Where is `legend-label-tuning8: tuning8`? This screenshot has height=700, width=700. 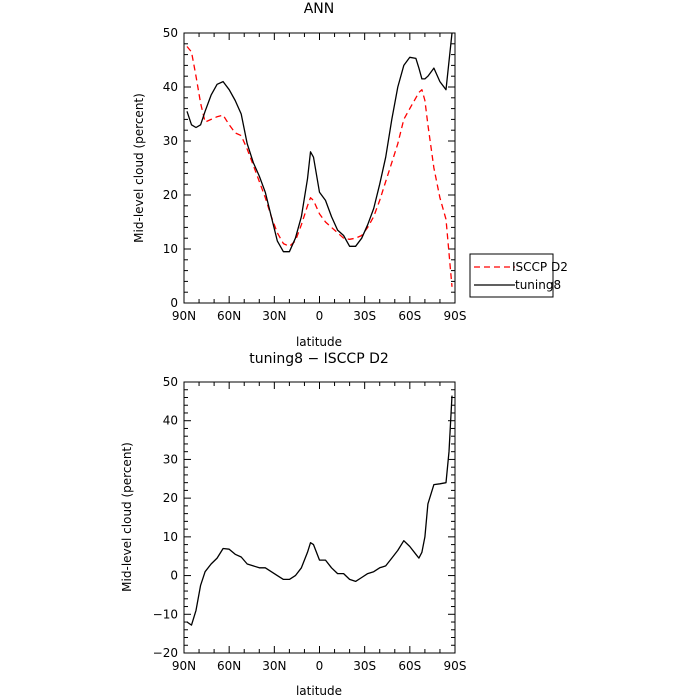
legend-label-tuning8: tuning8 is located at coordinates (538, 285).